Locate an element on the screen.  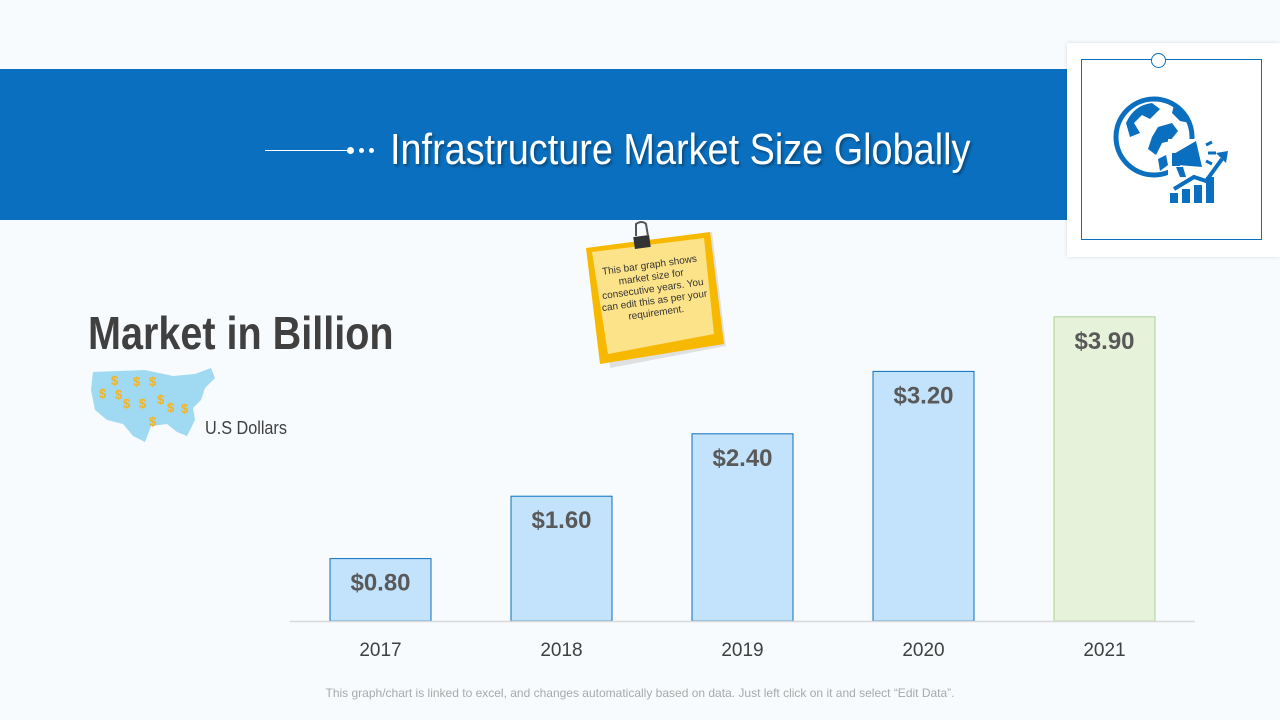
title-decor-line is located at coordinates (307, 150).